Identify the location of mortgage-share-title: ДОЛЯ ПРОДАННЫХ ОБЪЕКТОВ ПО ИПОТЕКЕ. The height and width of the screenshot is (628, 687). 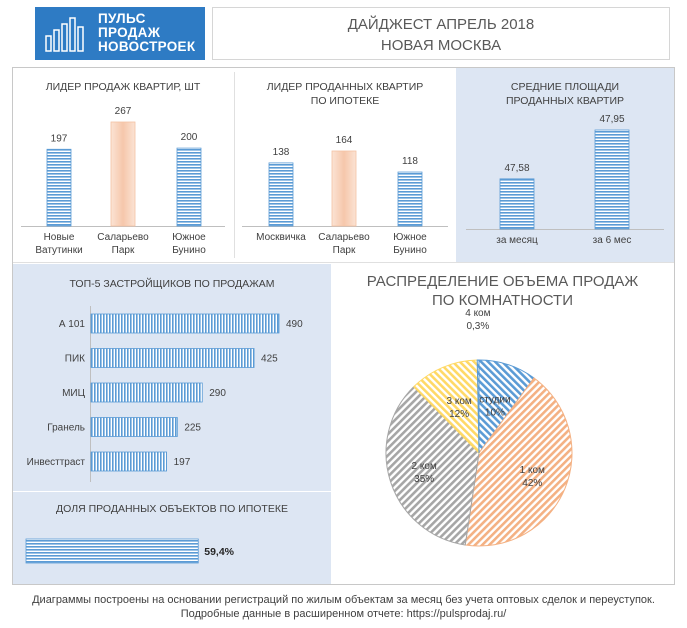
(172, 509).